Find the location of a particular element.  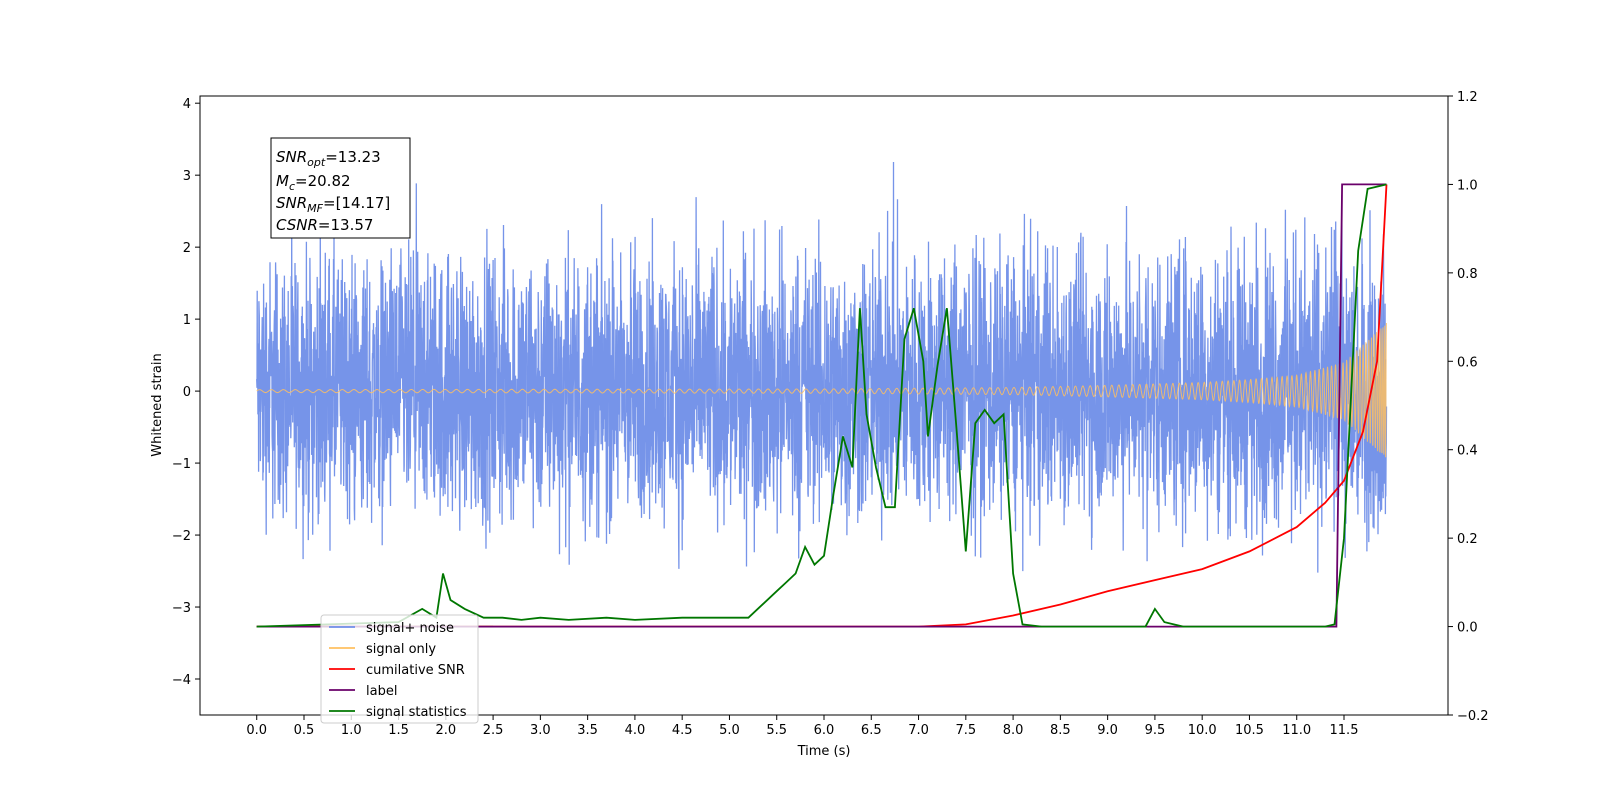

y-right-tick-label: 1.0 is located at coordinates (1467, 185).